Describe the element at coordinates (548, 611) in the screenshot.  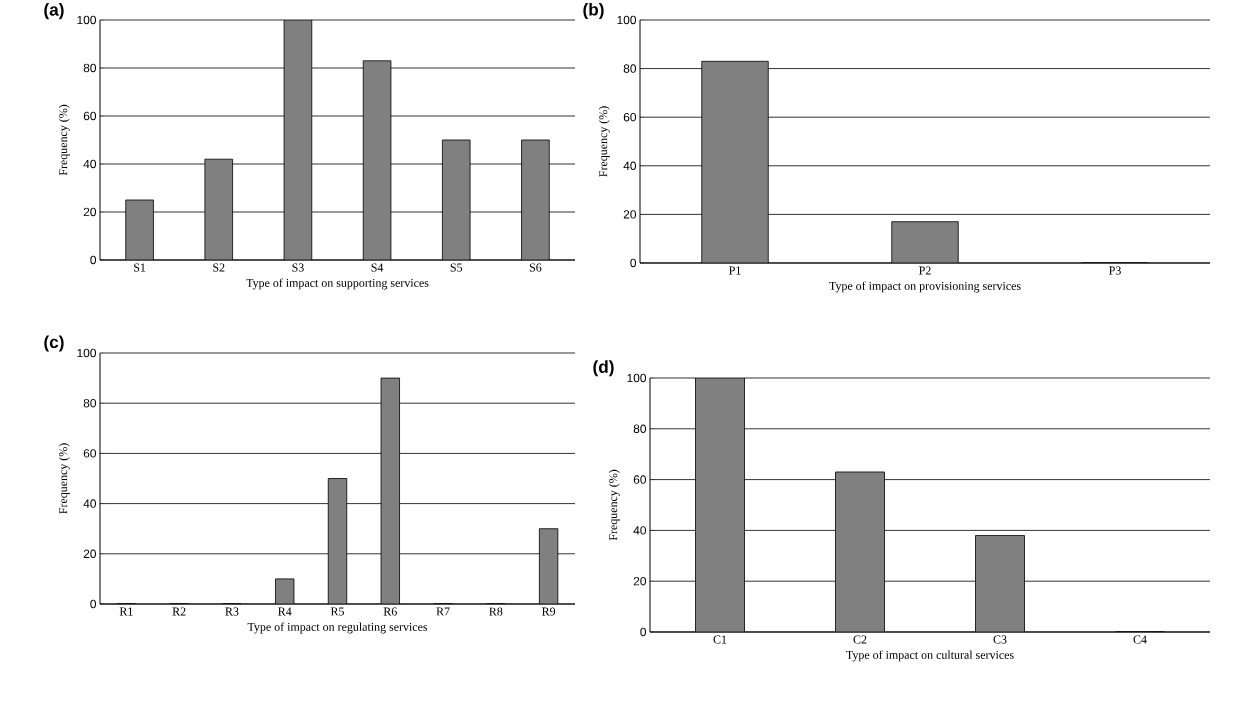
I see `x-tick-label: R9` at that location.